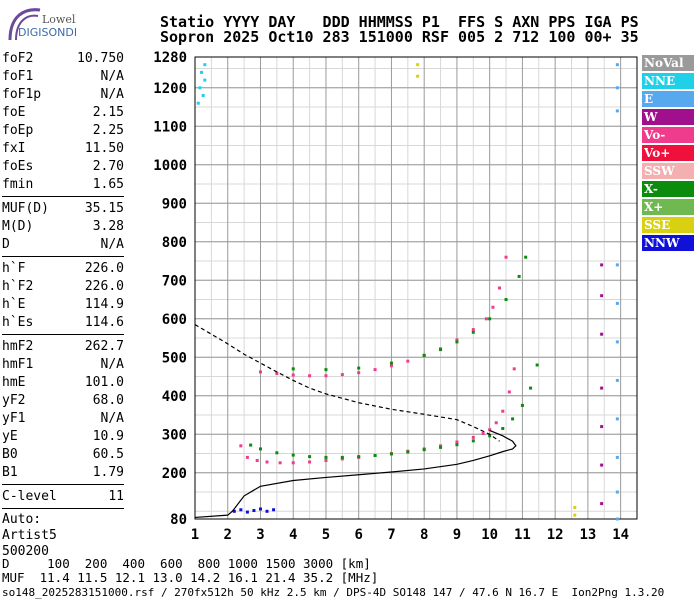  Describe the element at coordinates (668, 153) in the screenshot. I see `legend-item: Vo+` at that location.